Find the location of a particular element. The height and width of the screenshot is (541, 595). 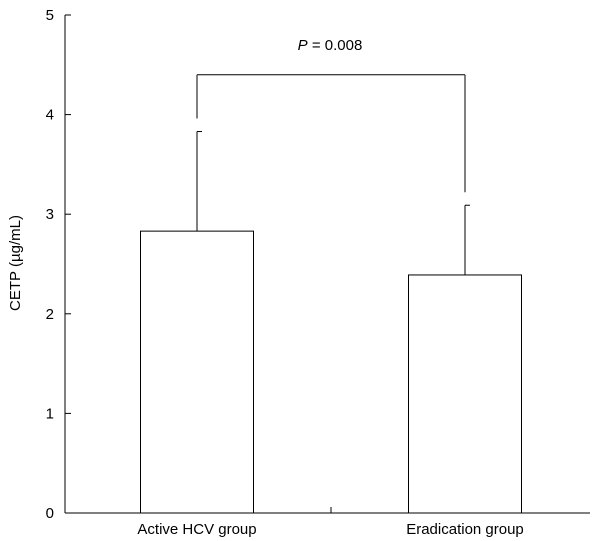

p-symbol: P is located at coordinates (303, 45).